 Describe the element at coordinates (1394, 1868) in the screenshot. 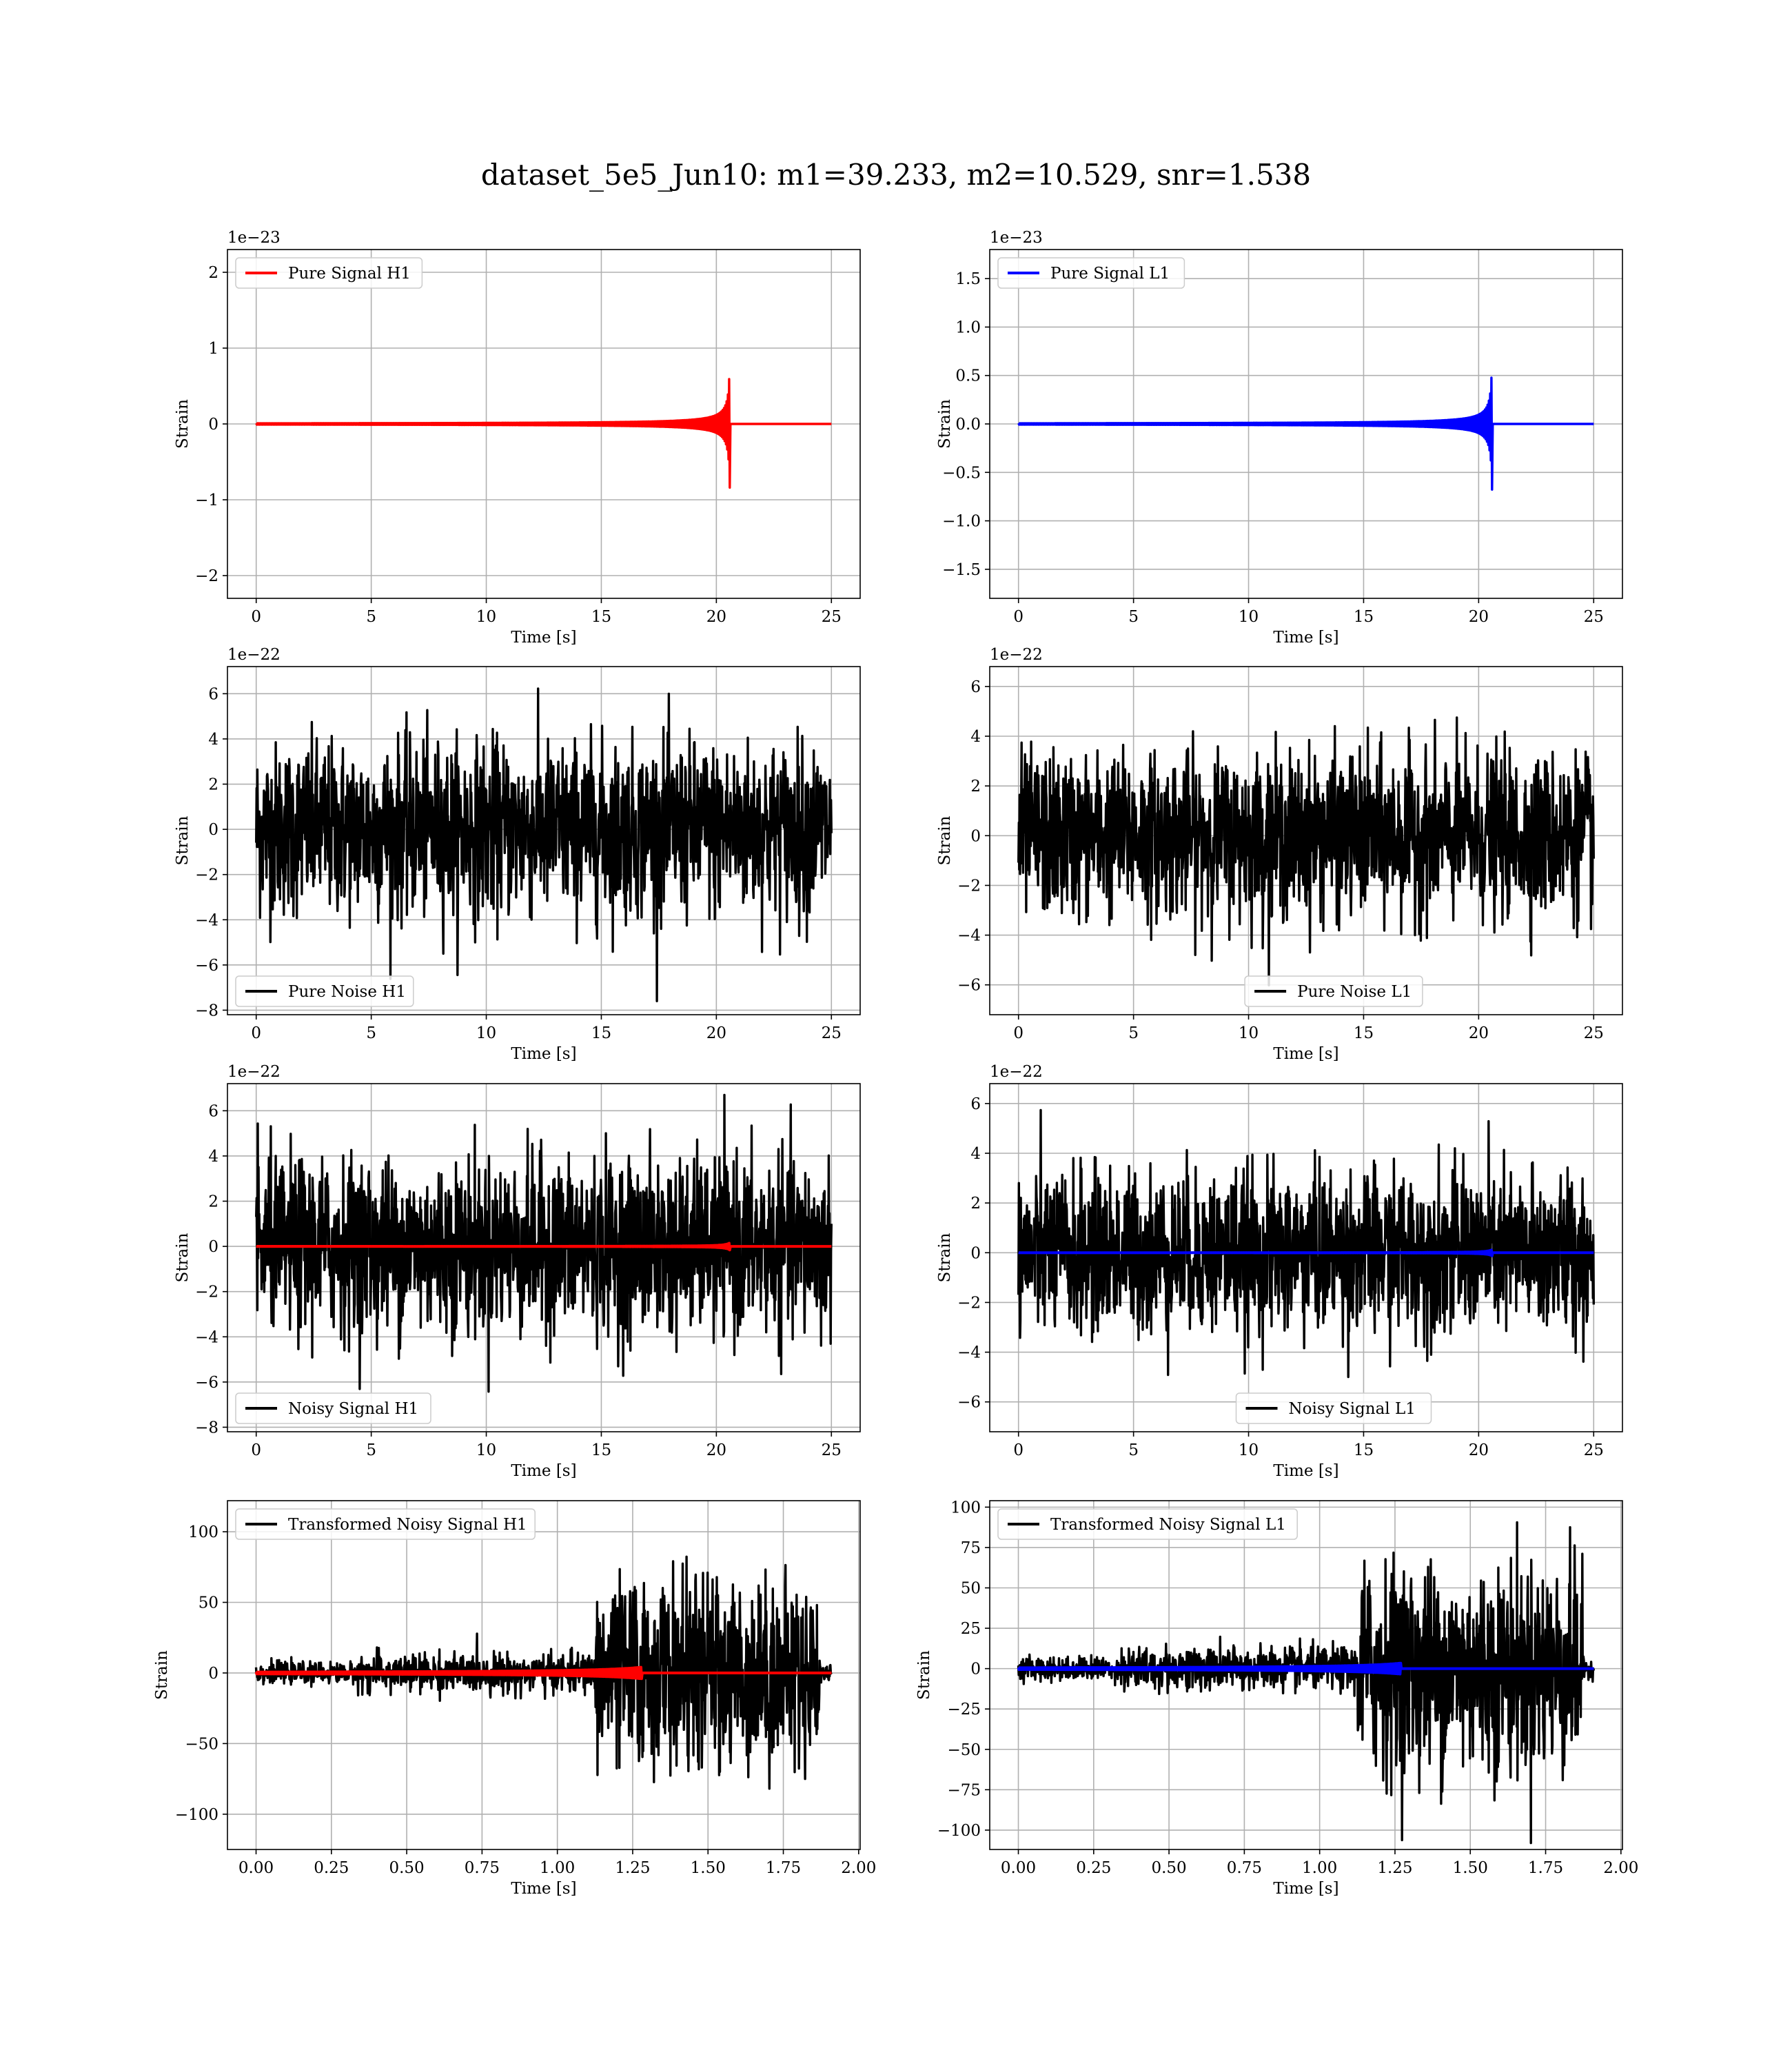

I see `x-tick-label: 1.25` at that location.